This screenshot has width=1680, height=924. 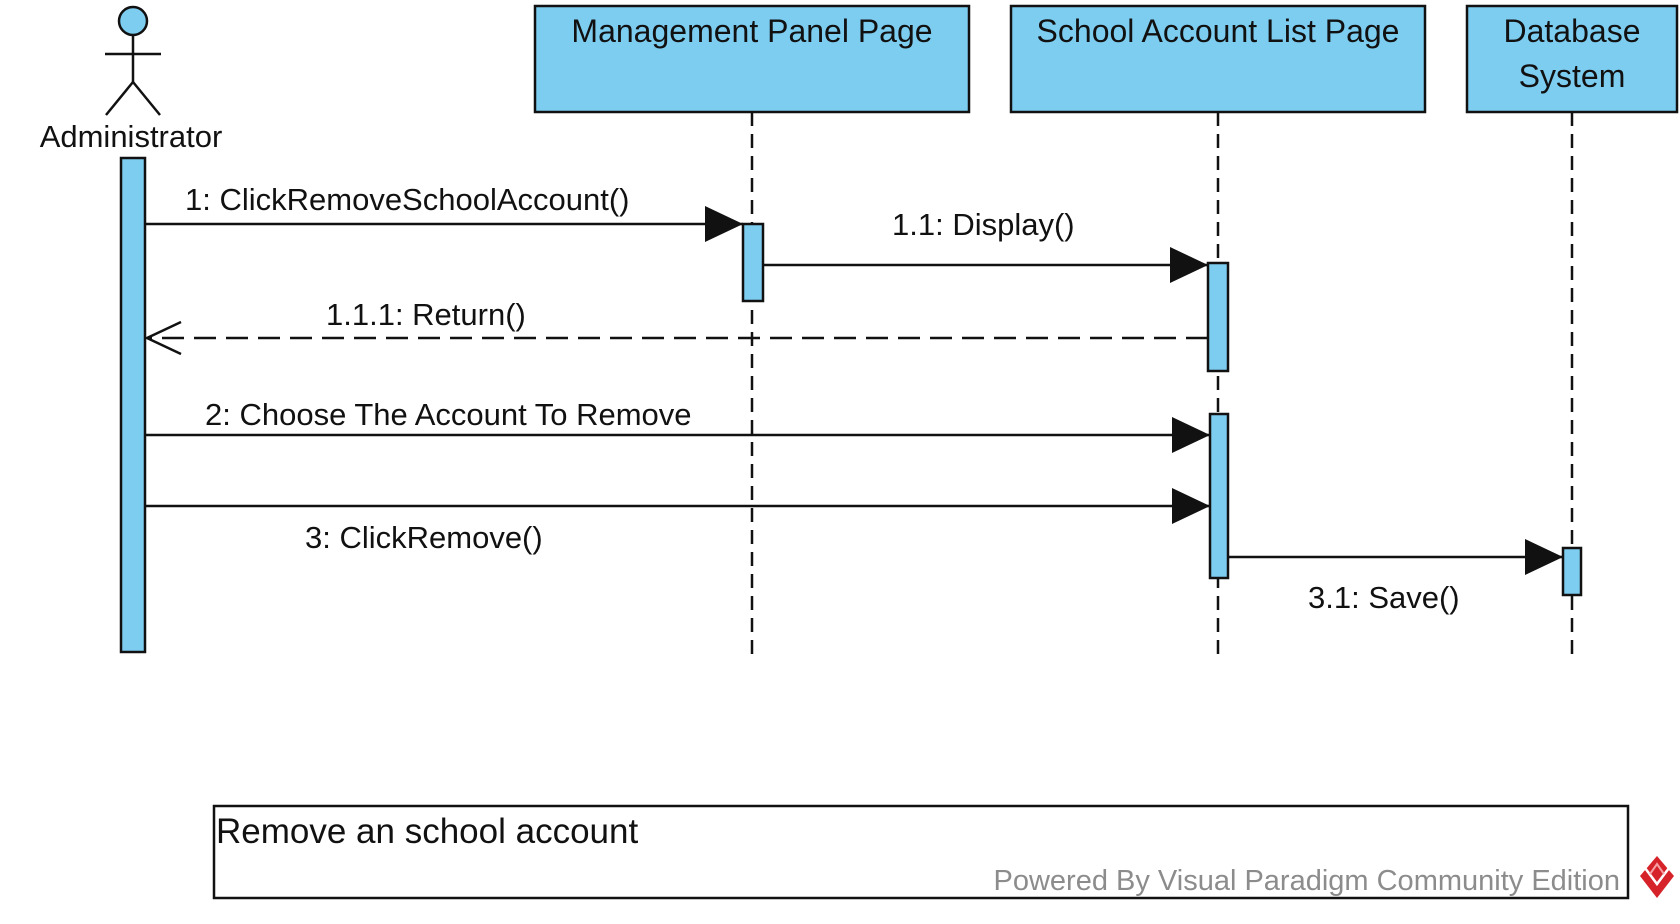 What do you see at coordinates (424, 537) in the screenshot?
I see `message-label: 3: ClickRemove()` at bounding box center [424, 537].